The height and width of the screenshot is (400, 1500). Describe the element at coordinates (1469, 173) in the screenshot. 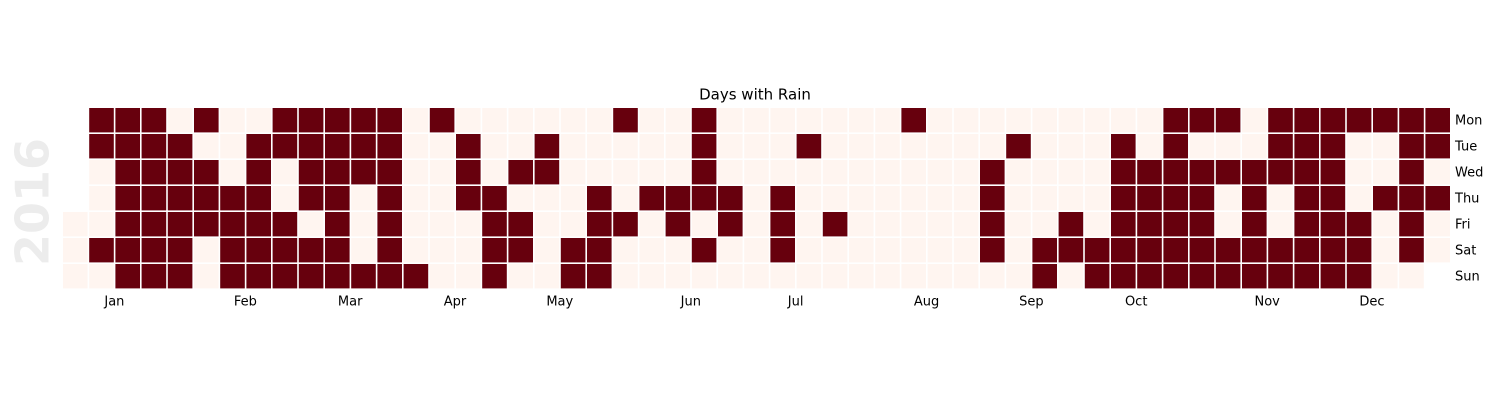

I see `weekday-label: Wed` at that location.